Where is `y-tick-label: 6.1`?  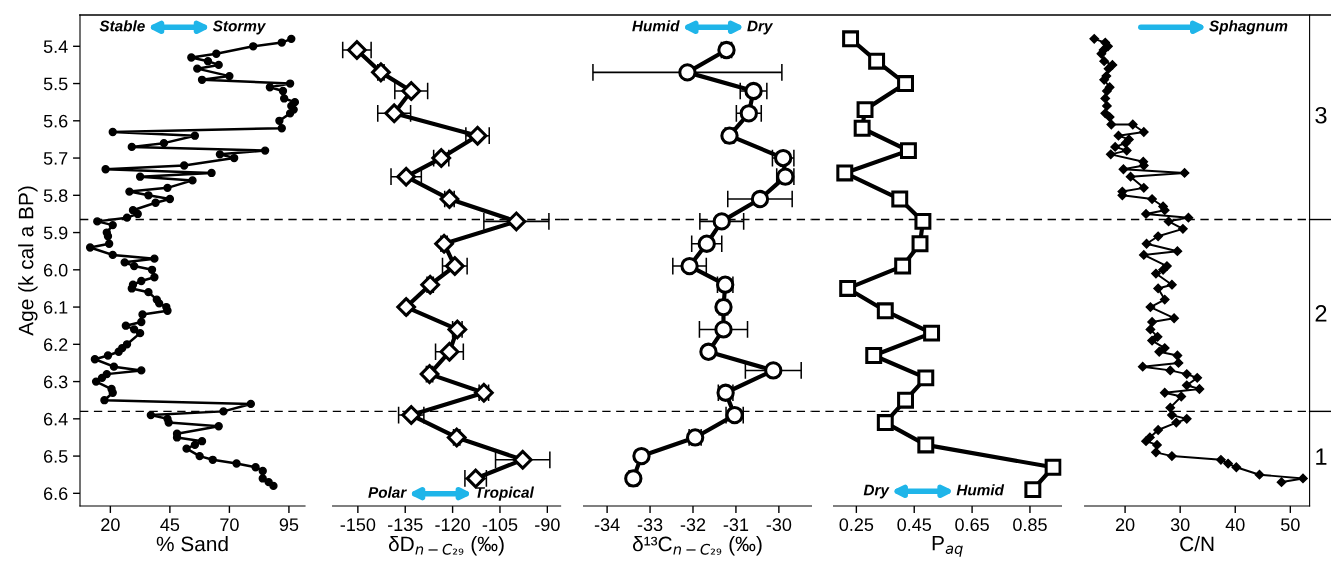
y-tick-label: 6.1 is located at coordinates (56, 307).